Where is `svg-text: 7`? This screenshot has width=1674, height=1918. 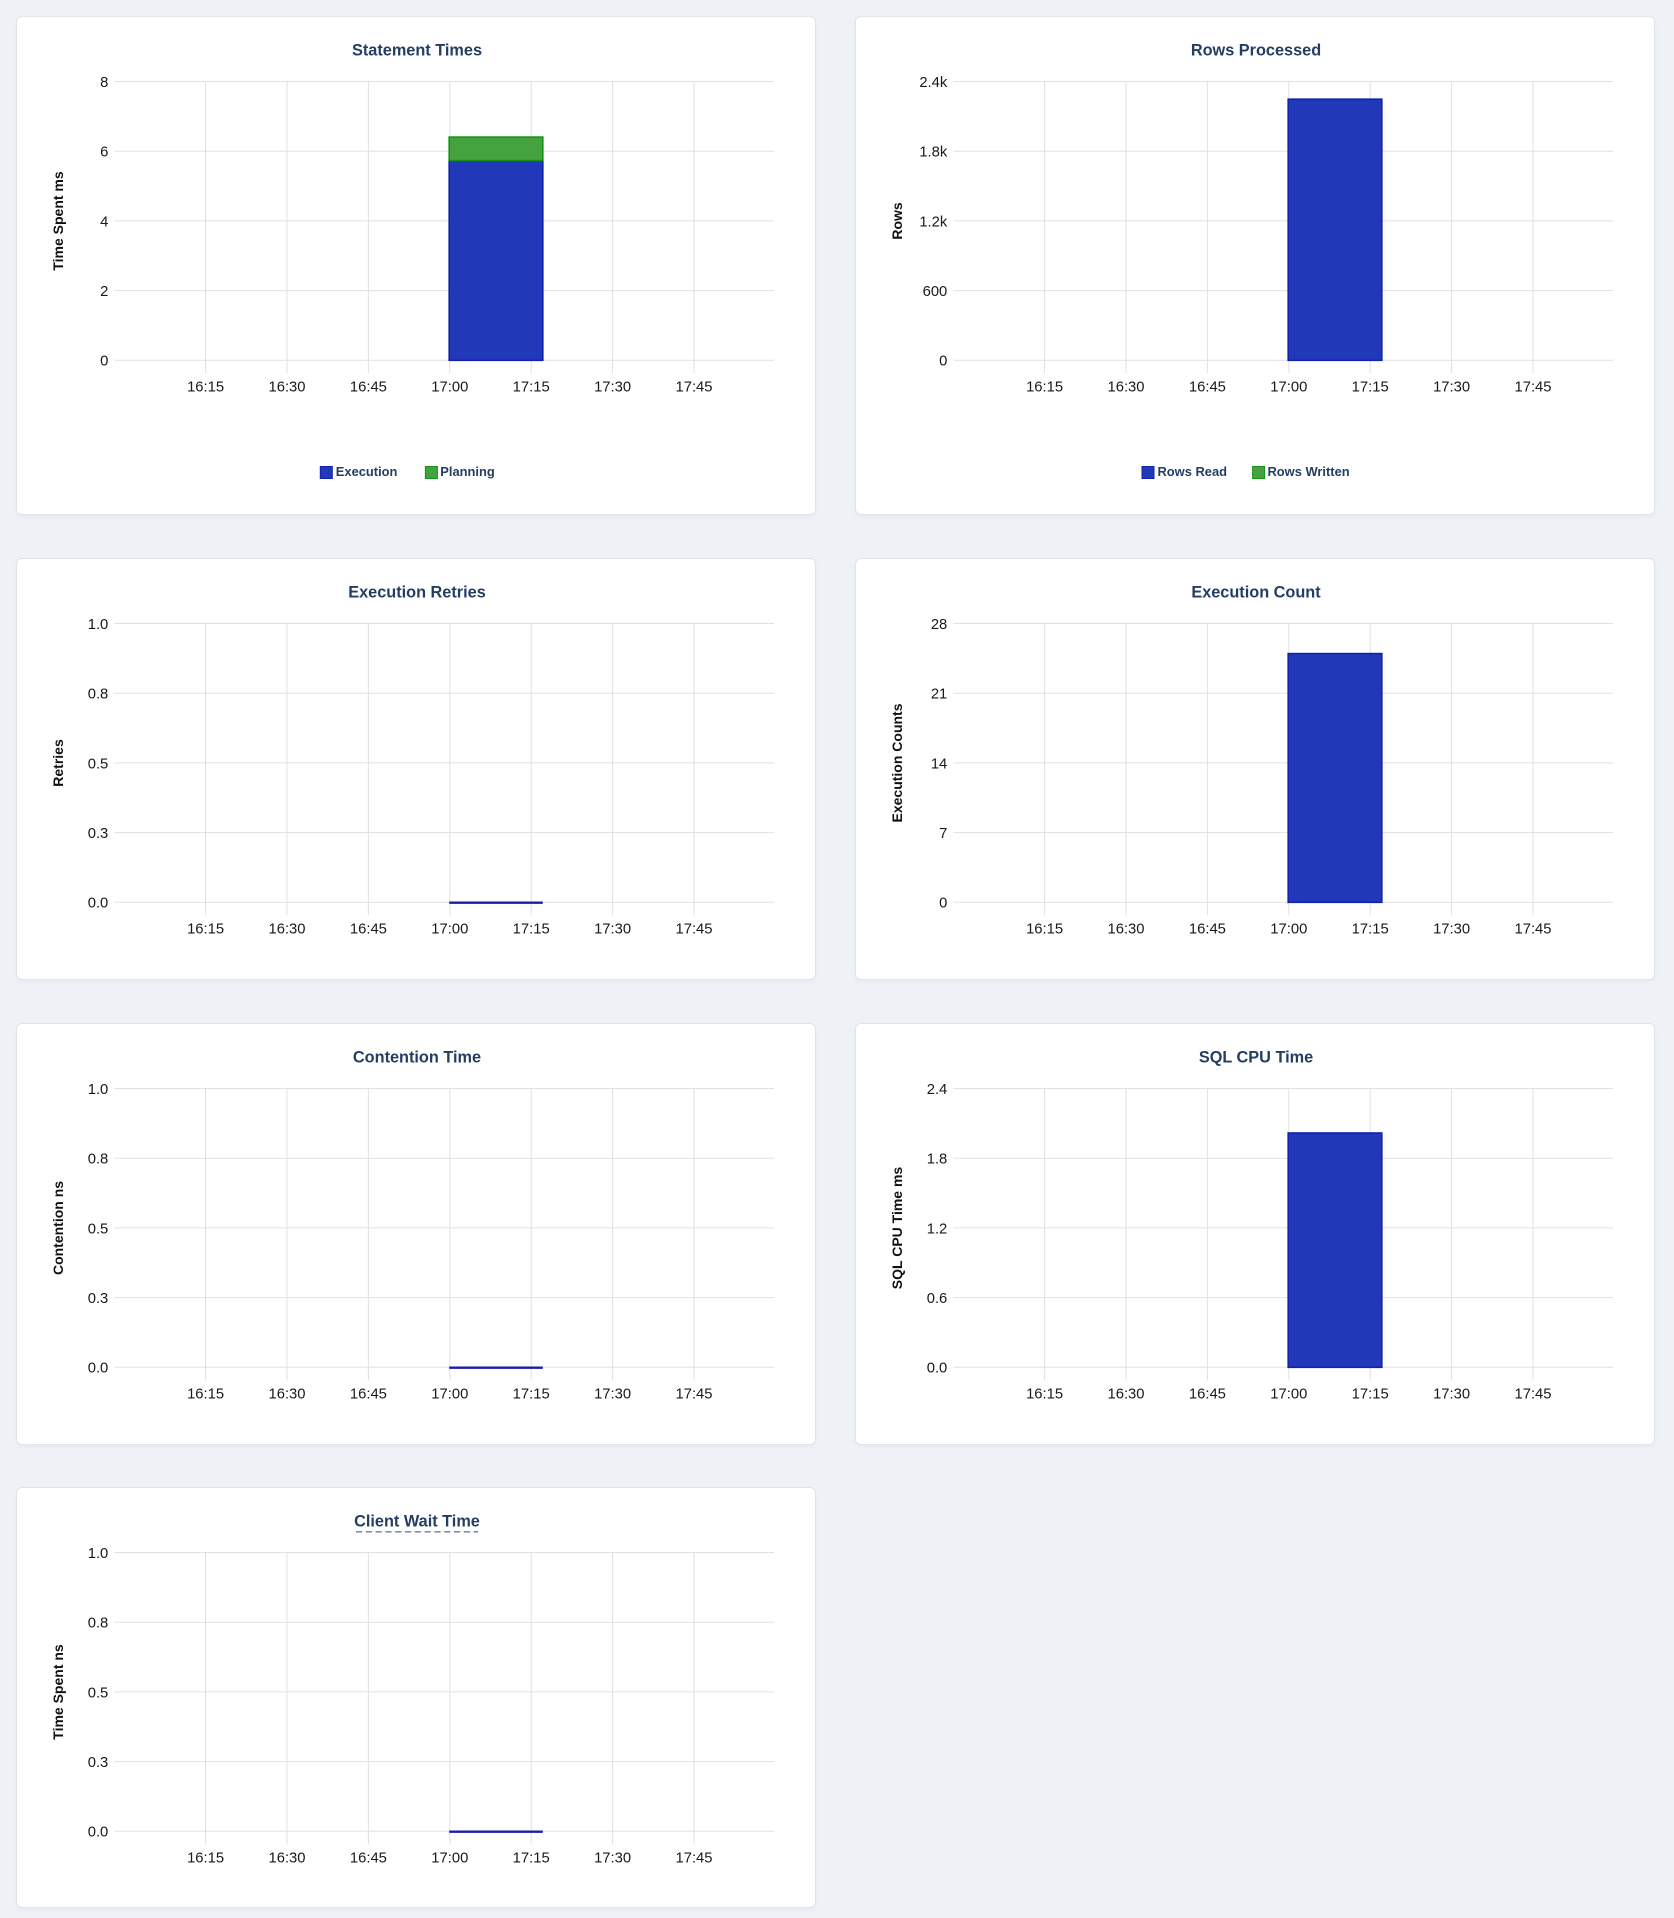
svg-text: 7 is located at coordinates (943, 834).